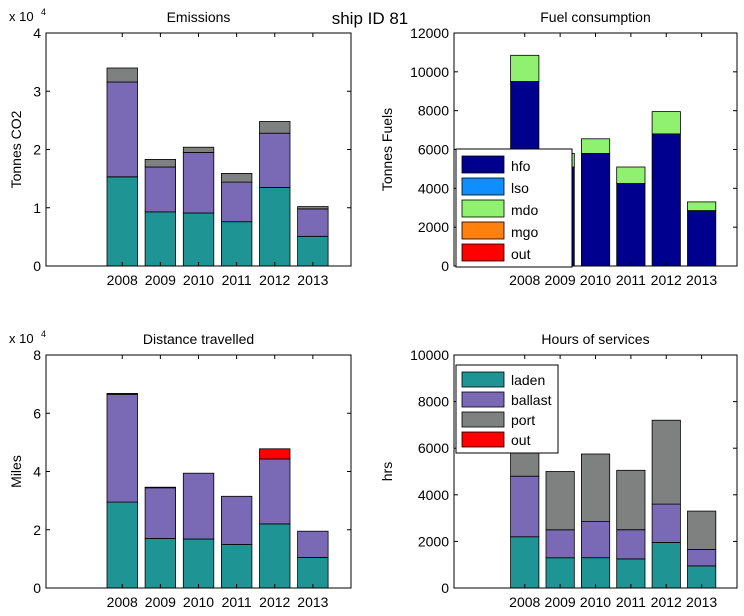 This screenshot has height=616, width=744. I want to click on legend-label-hfo: hfo, so click(521, 166).